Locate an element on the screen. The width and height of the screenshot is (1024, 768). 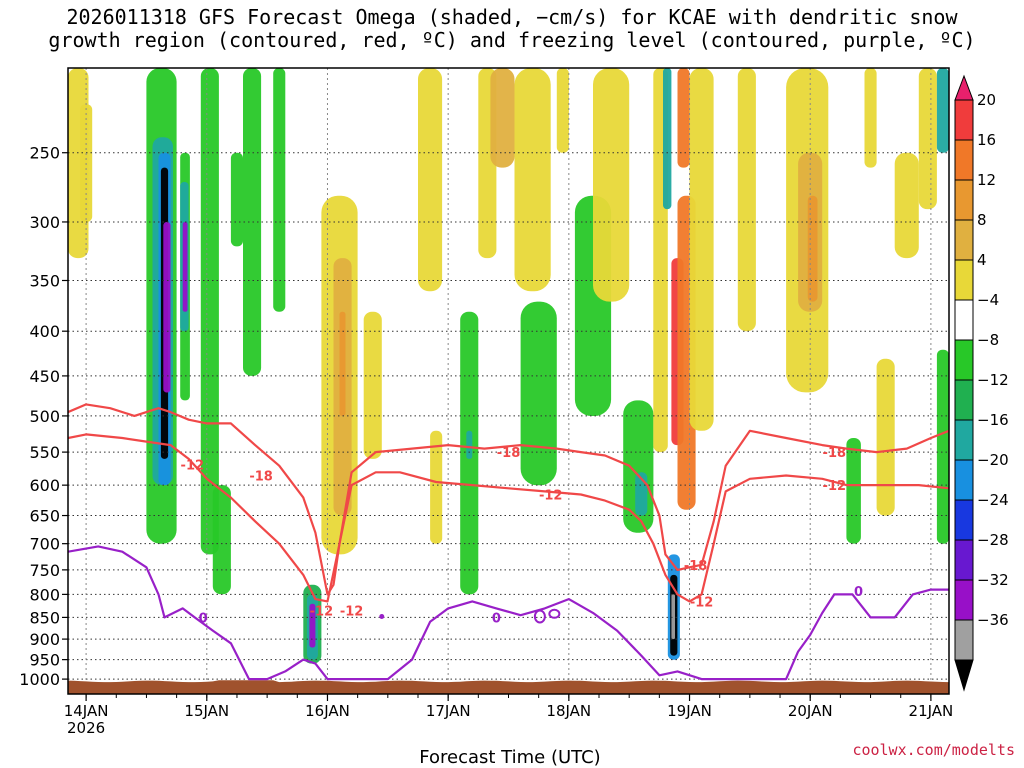
ground-surface is located at coordinates (508, 687).